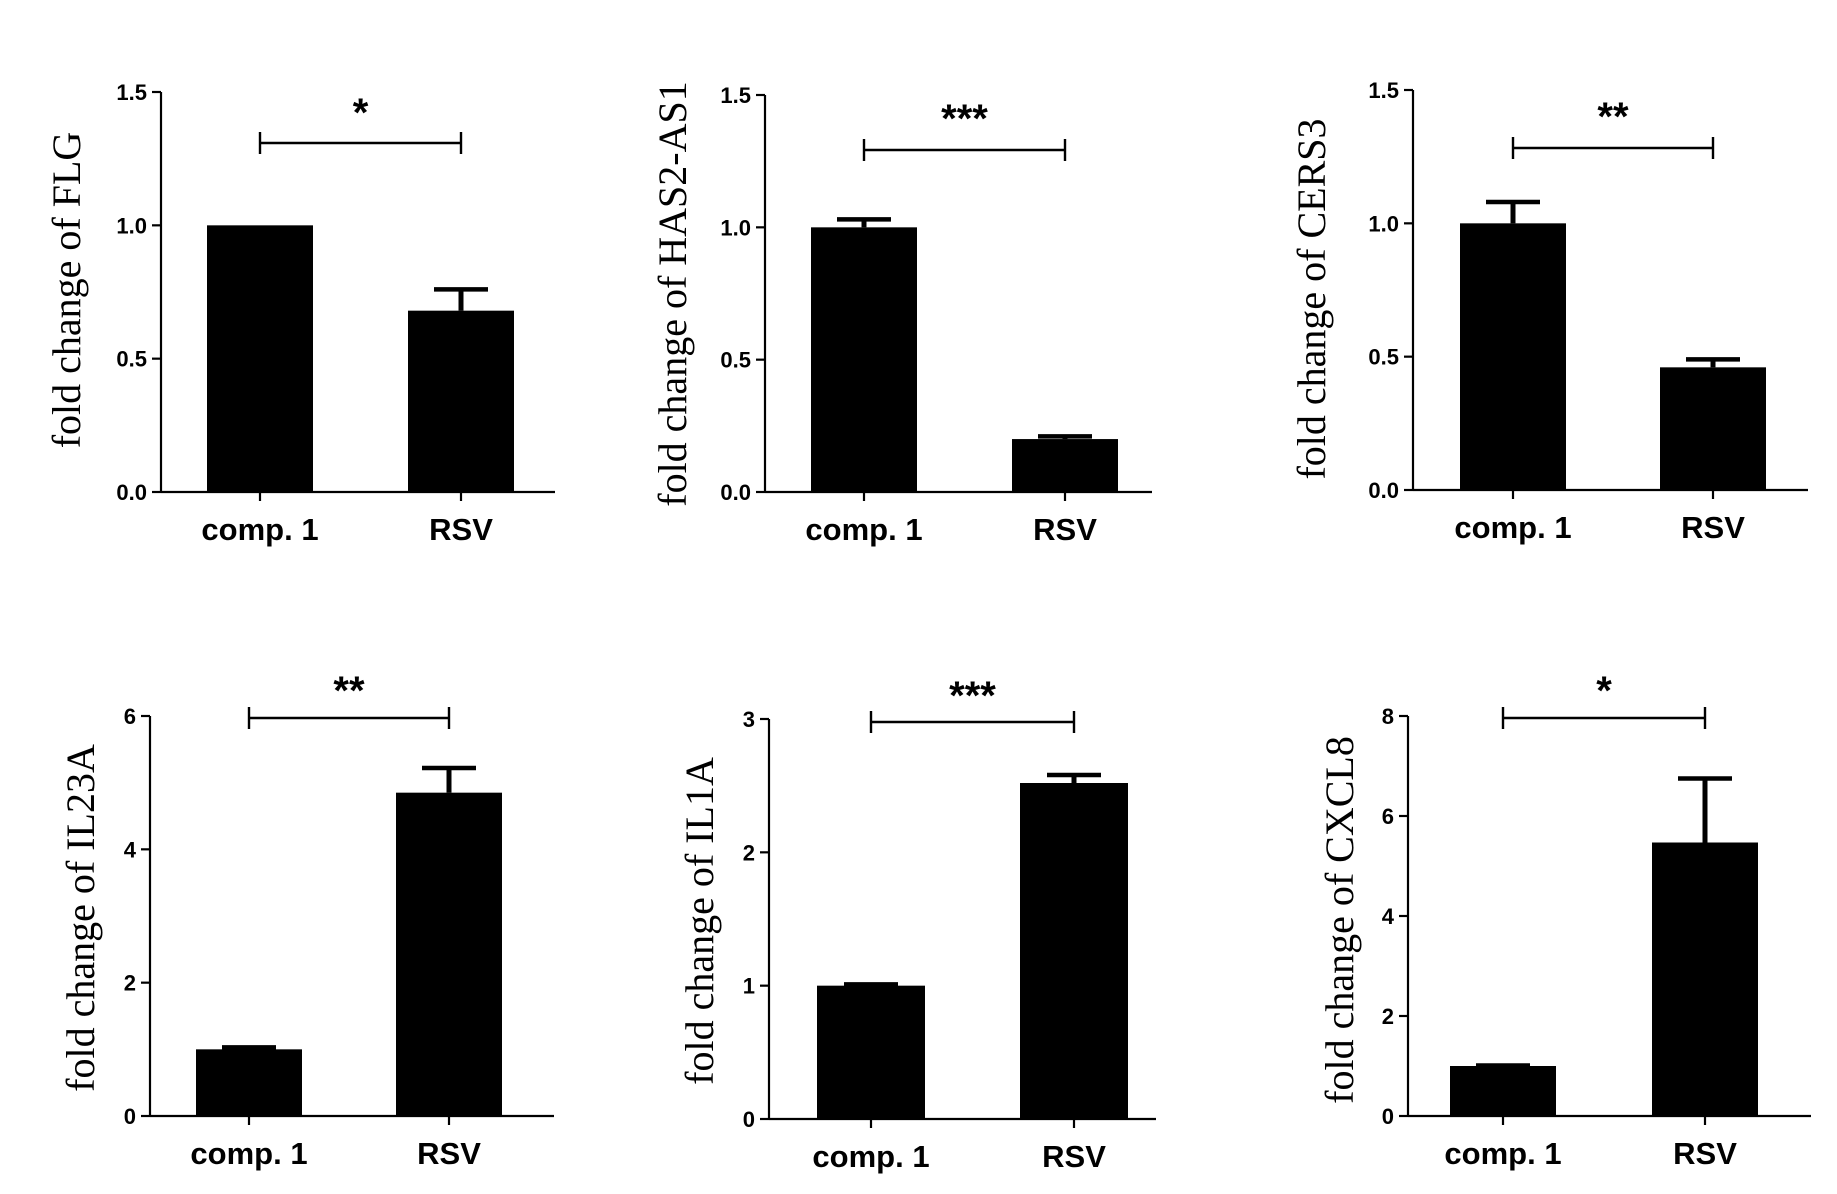 The image size is (1837, 1194). What do you see at coordinates (1564, 920) in the screenshot?
I see `chart-panel-f: 0 2 4 6 8 comp. 1 RSV * fold change of CXCL8` at bounding box center [1564, 920].